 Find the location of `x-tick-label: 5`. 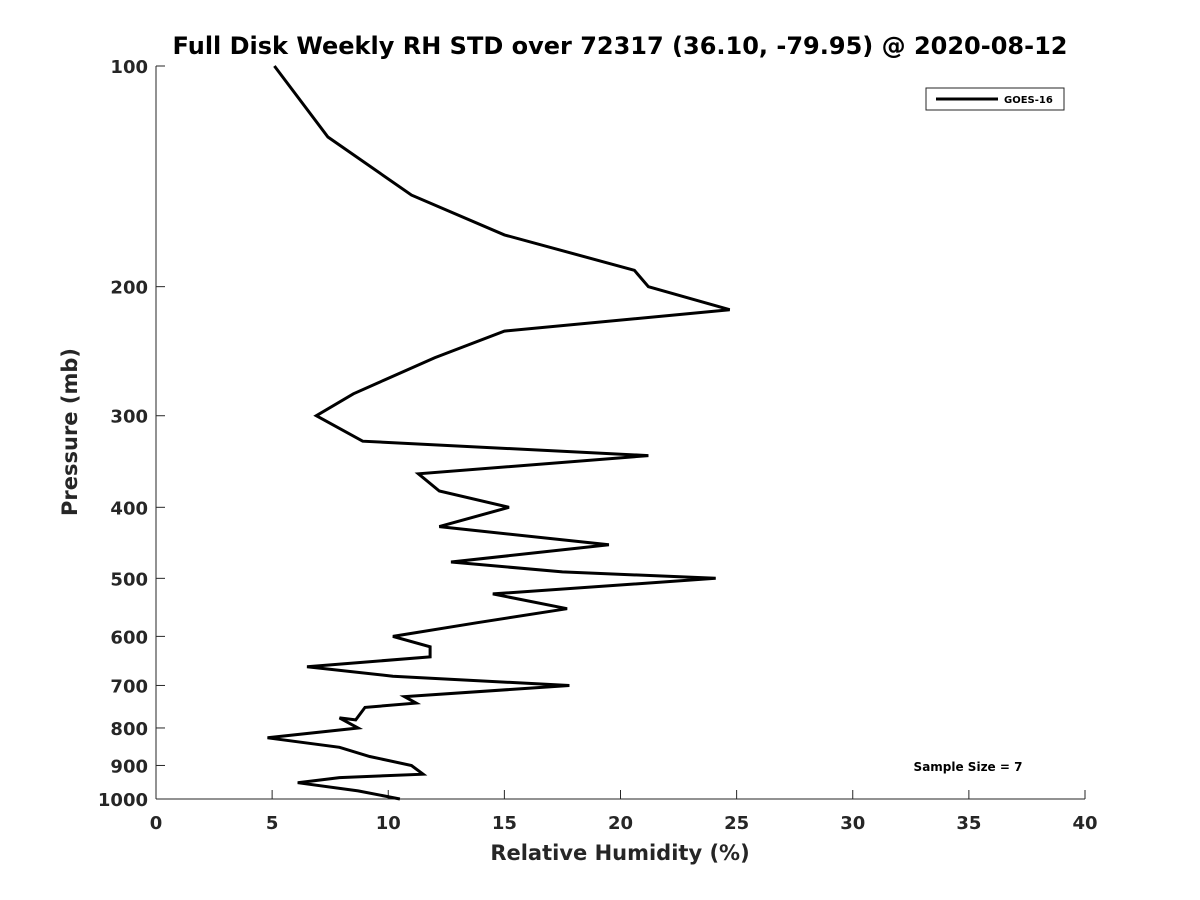

x-tick-label: 5 is located at coordinates (272, 823).